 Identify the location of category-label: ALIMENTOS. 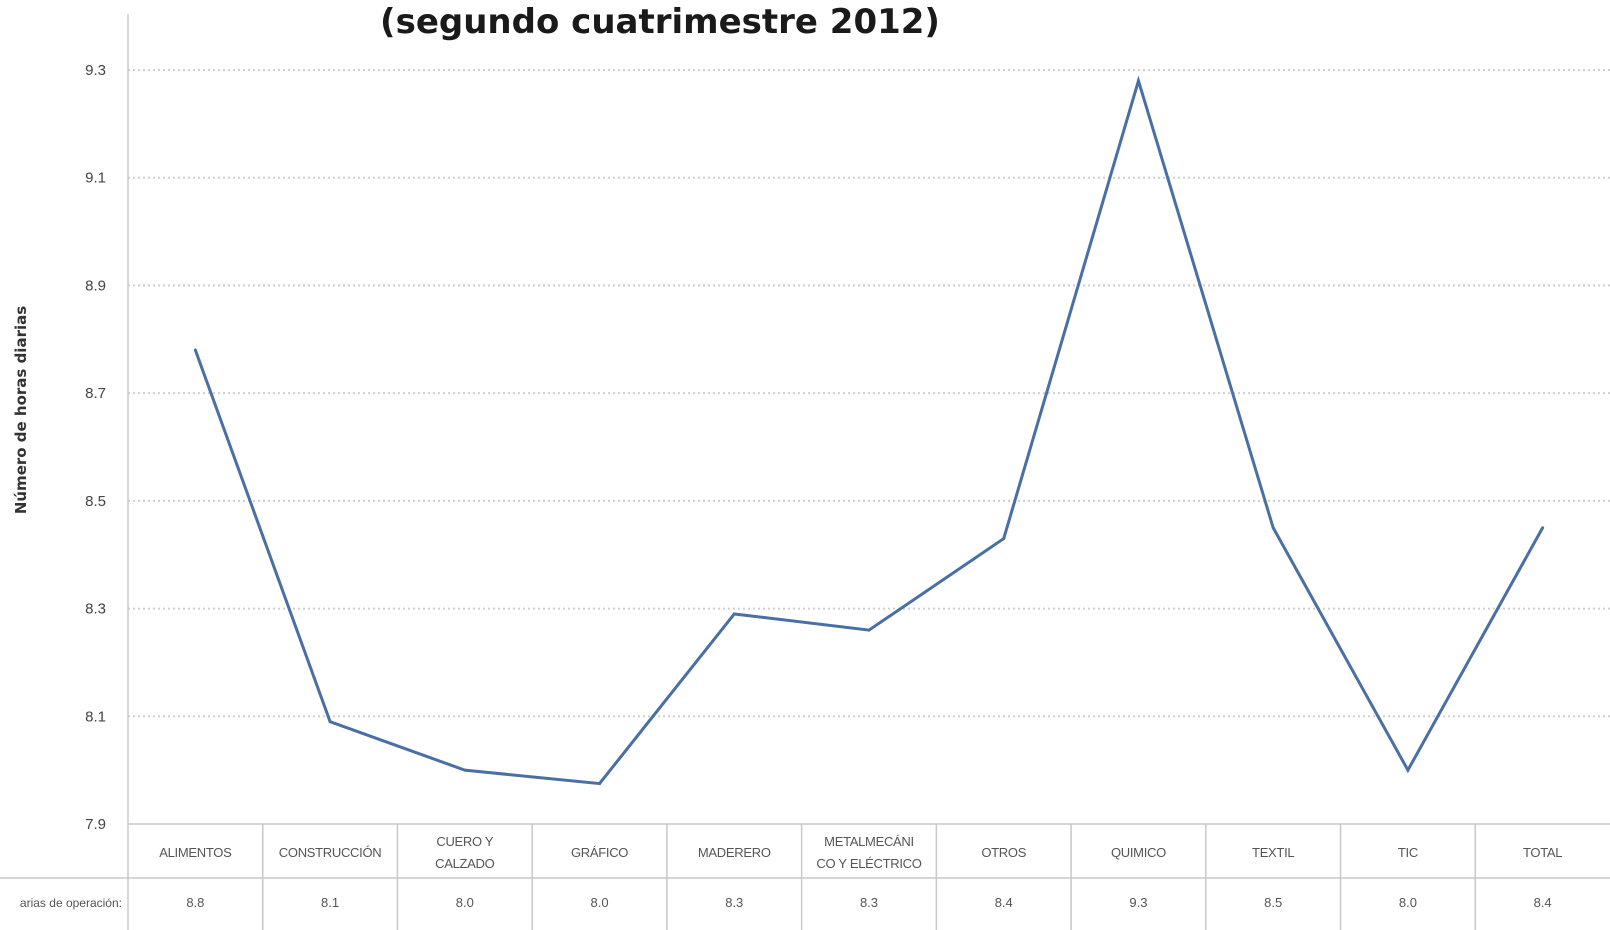
(195, 852).